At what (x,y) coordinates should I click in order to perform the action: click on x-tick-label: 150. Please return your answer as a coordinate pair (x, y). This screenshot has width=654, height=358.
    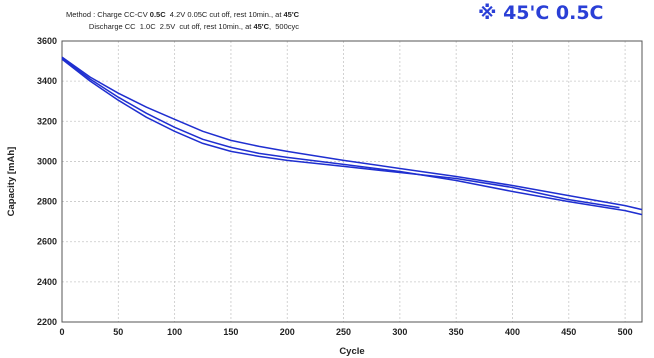
    Looking at the image, I should click on (230, 332).